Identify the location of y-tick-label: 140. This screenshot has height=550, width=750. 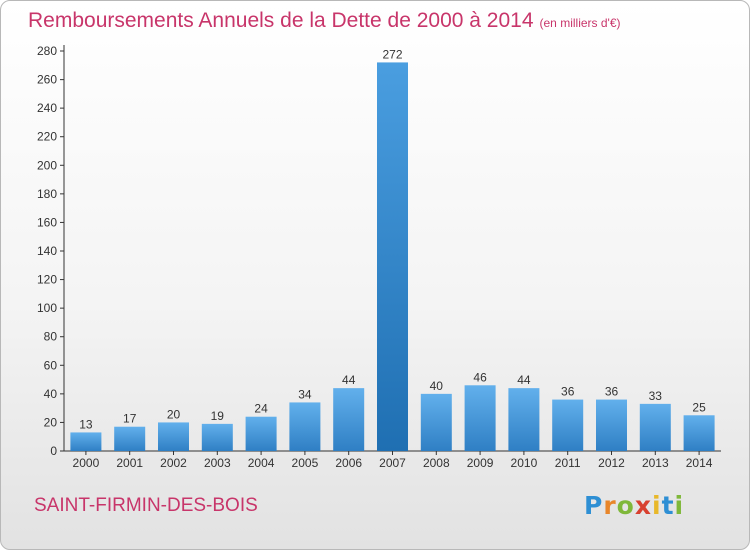
(47, 251).